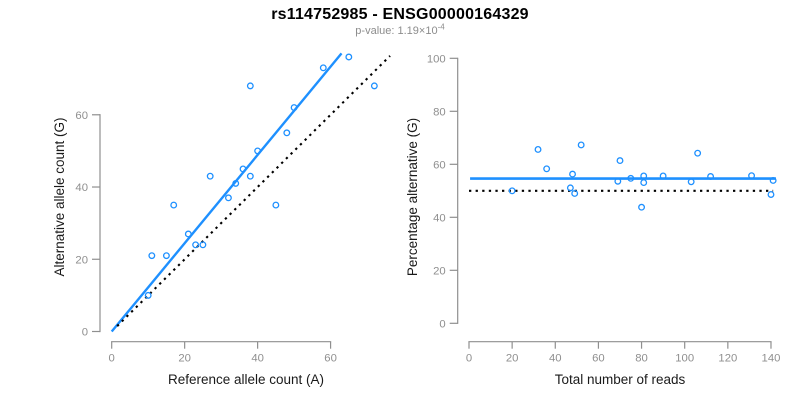 This screenshot has height=400, width=800. Describe the element at coordinates (436, 59) in the screenshot. I see `y-tick-label: 100` at that location.